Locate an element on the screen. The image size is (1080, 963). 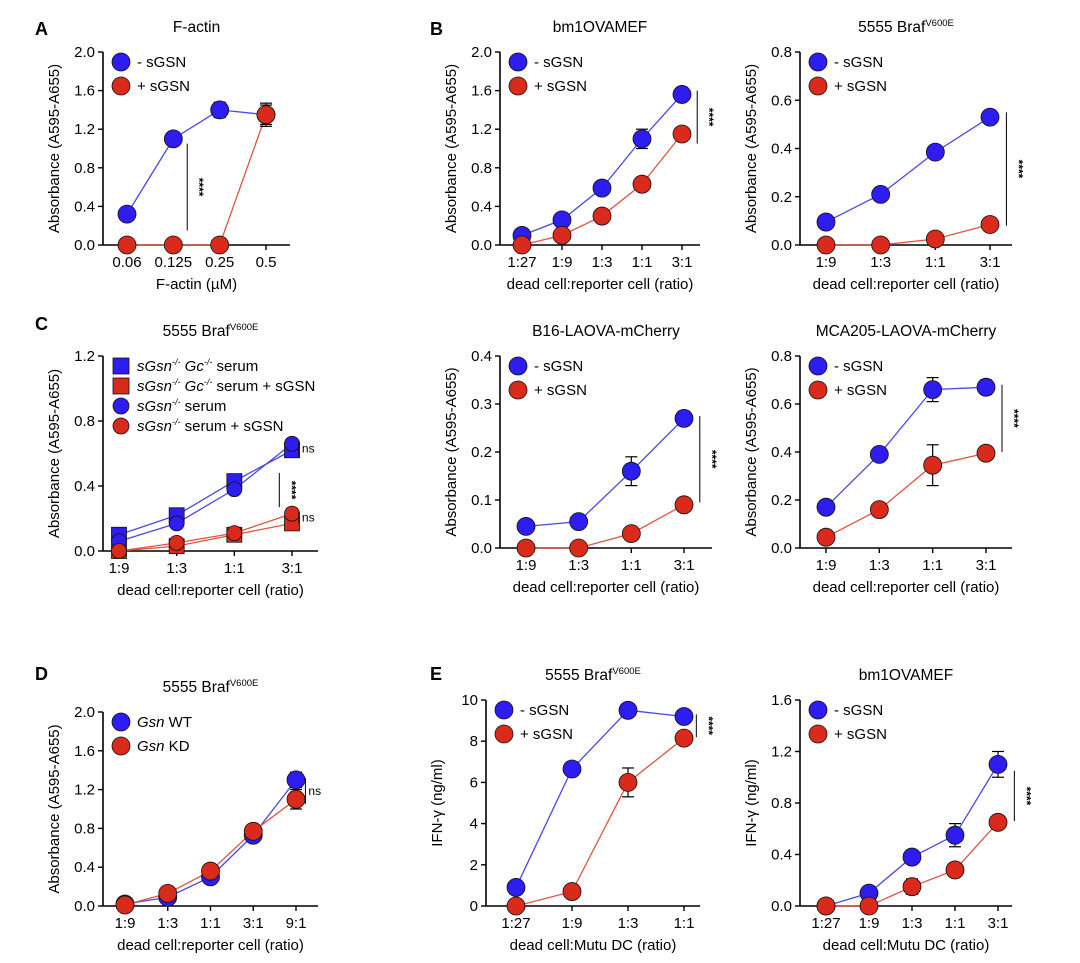
legend-label: sGsn-/- Gc-/- serum + sGSN is located at coordinates (226, 386).